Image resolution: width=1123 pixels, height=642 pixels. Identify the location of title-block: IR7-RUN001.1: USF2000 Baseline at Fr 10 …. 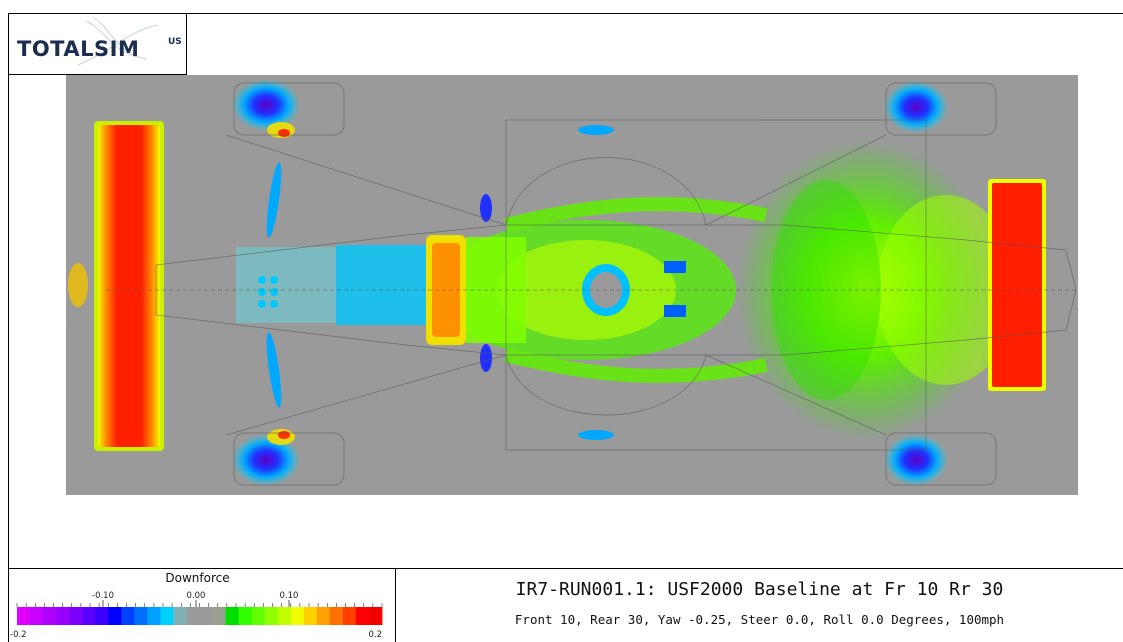
(759, 605).